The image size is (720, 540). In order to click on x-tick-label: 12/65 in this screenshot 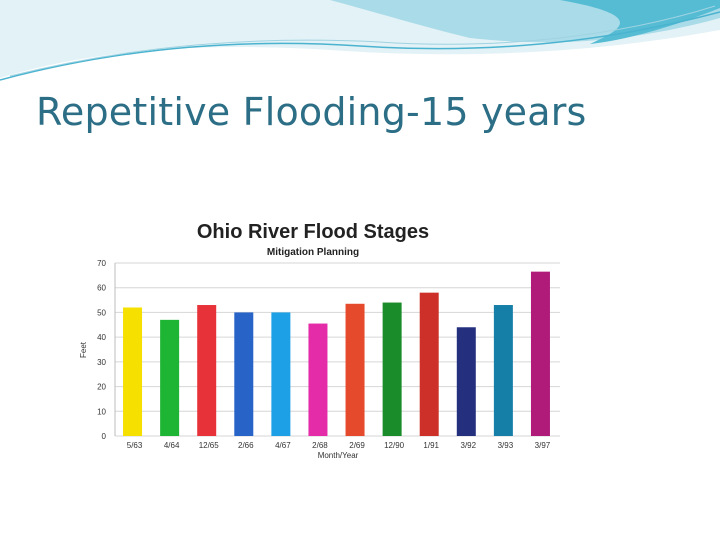, I will do `click(209, 445)`.